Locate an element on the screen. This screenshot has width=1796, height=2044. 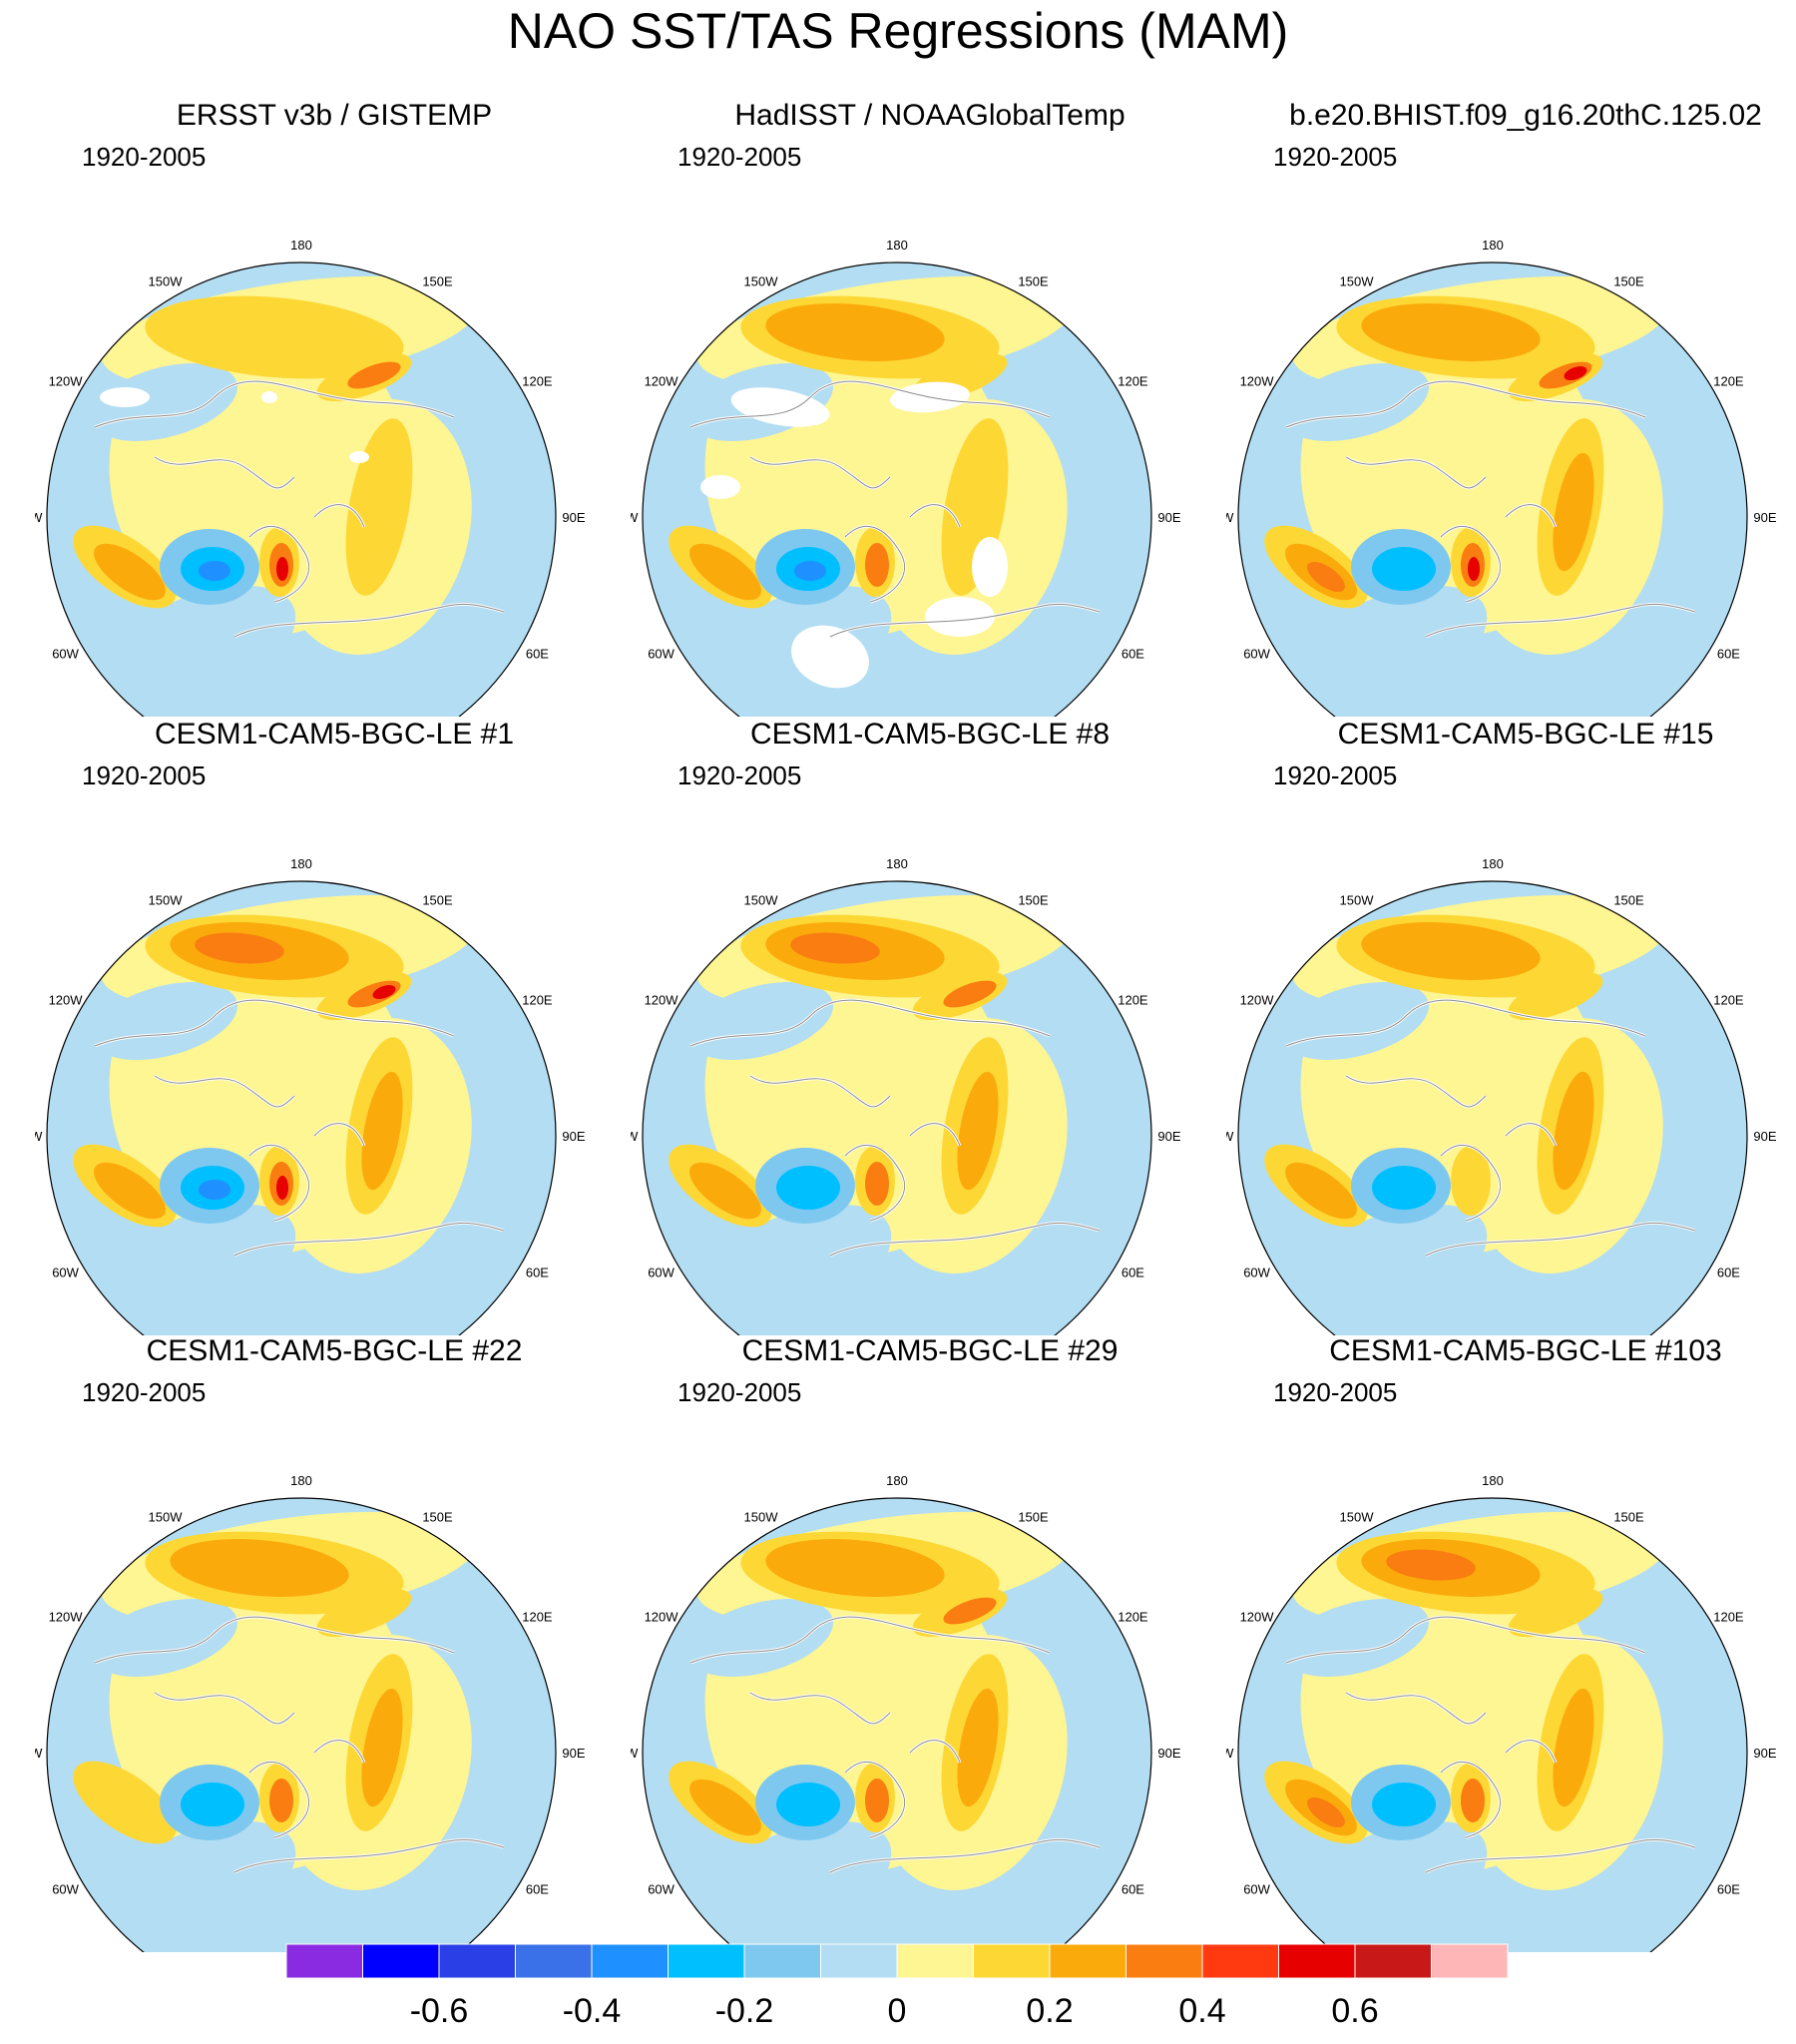
panel-title: ERSST v3b / GISTEMP is located at coordinates (334, 115).